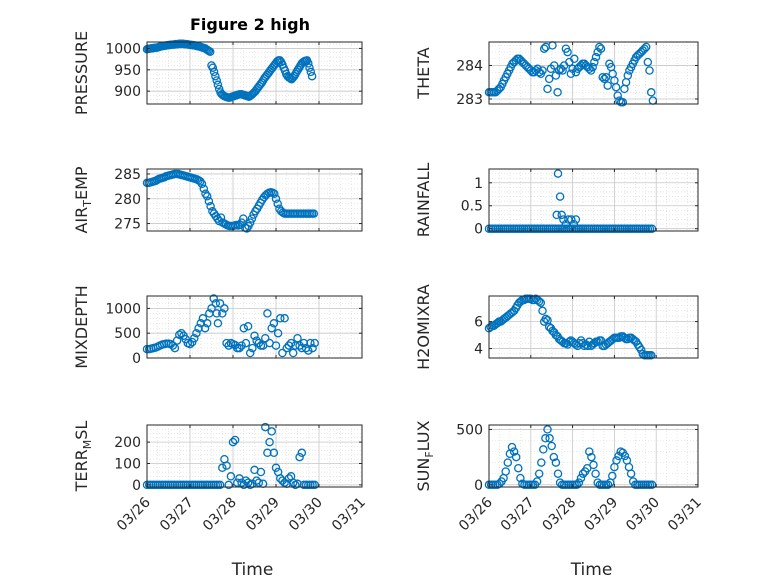 Image resolution: width=778 pixels, height=583 pixels. What do you see at coordinates (127, 175) in the screenshot?
I see `y-tick-label: 285` at bounding box center [127, 175].